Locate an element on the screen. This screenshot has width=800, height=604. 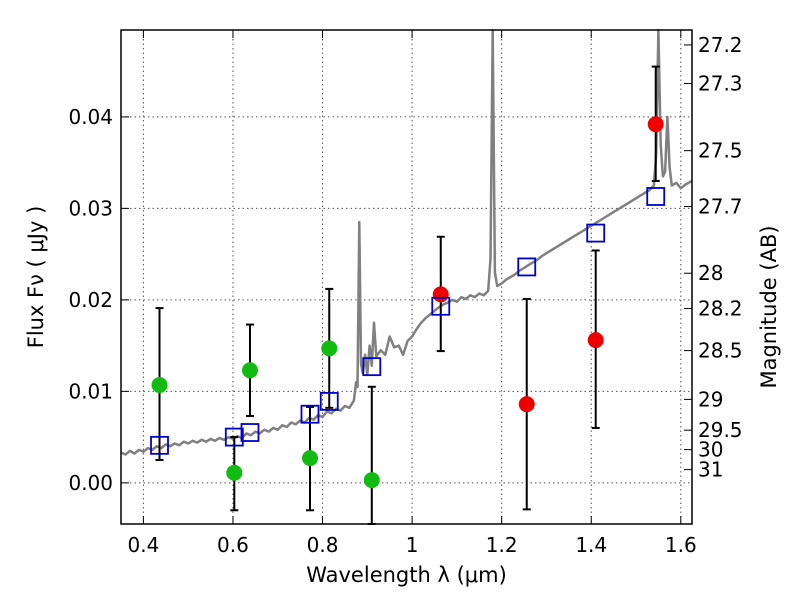
x-tick-label: 0.8 is located at coordinates (323, 545).